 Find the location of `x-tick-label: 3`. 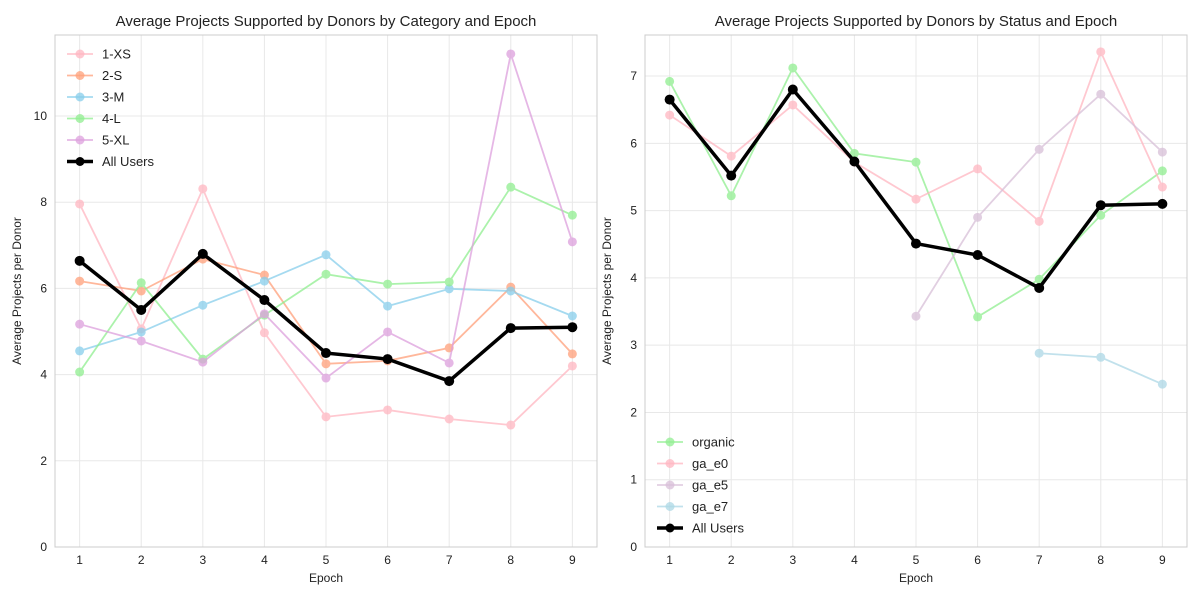

x-tick-label: 3 is located at coordinates (202, 560).